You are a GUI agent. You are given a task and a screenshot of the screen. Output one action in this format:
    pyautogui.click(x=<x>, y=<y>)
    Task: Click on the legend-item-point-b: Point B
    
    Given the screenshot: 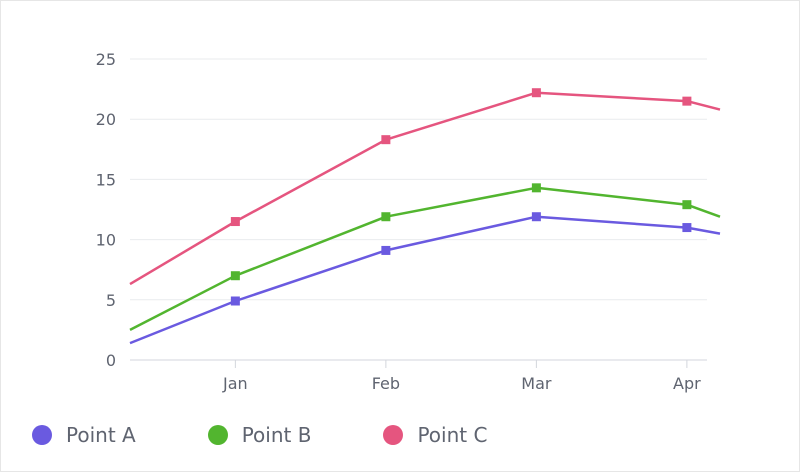 What is the action you would take?
    pyautogui.click(x=259, y=435)
    